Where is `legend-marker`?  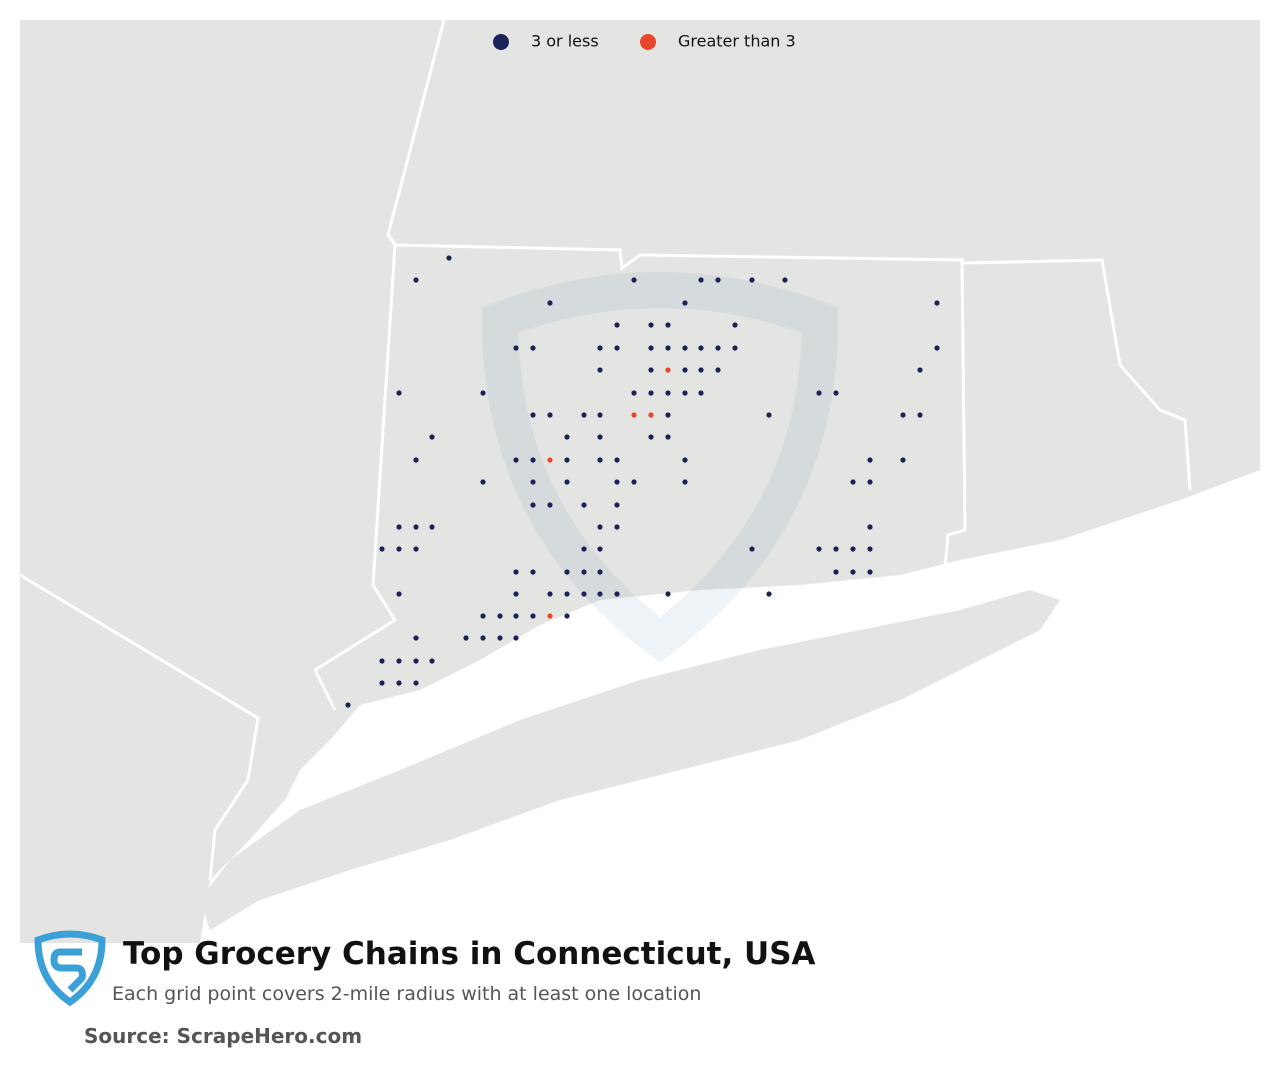
legend-marker is located at coordinates (648, 42).